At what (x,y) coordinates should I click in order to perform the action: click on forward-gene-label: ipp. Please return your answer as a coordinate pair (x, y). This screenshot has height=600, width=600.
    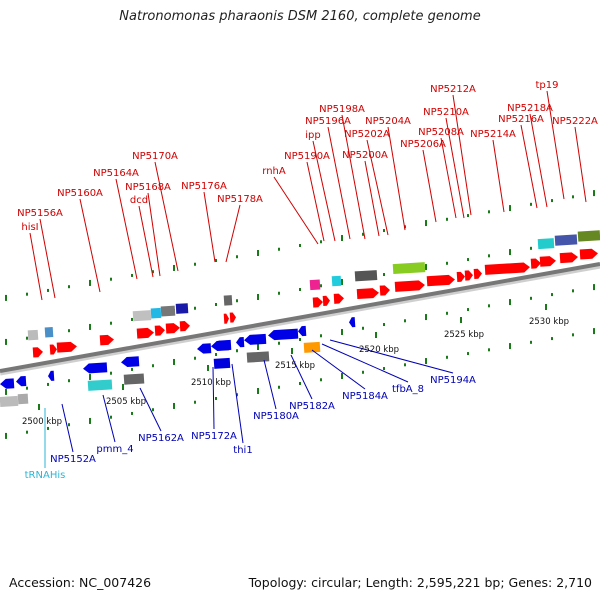
    Looking at the image, I should click on (312, 135).